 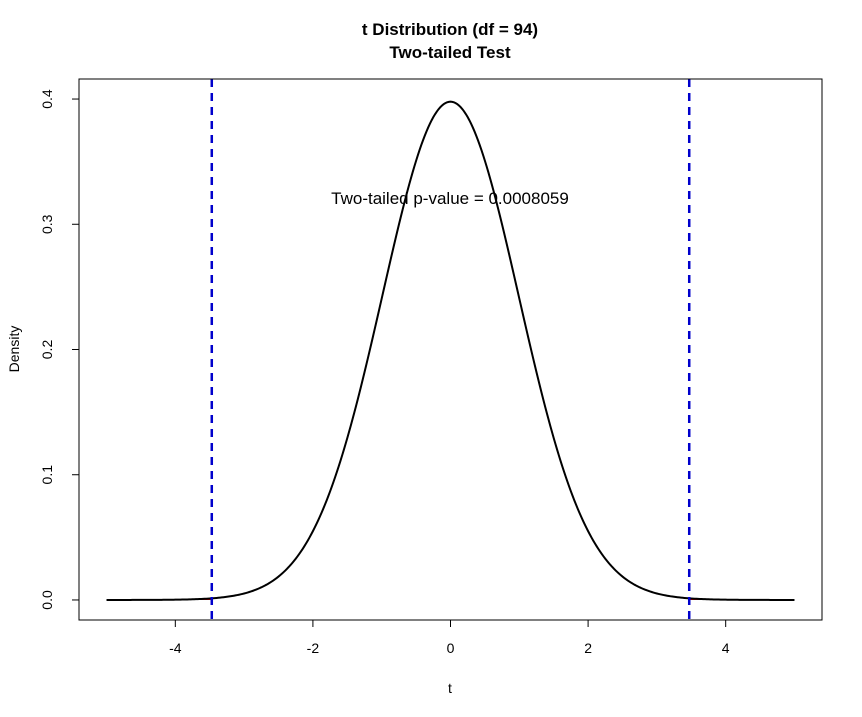 What do you see at coordinates (450, 52) in the screenshot?
I see `chart-subtitle: Two-tailed Test` at bounding box center [450, 52].